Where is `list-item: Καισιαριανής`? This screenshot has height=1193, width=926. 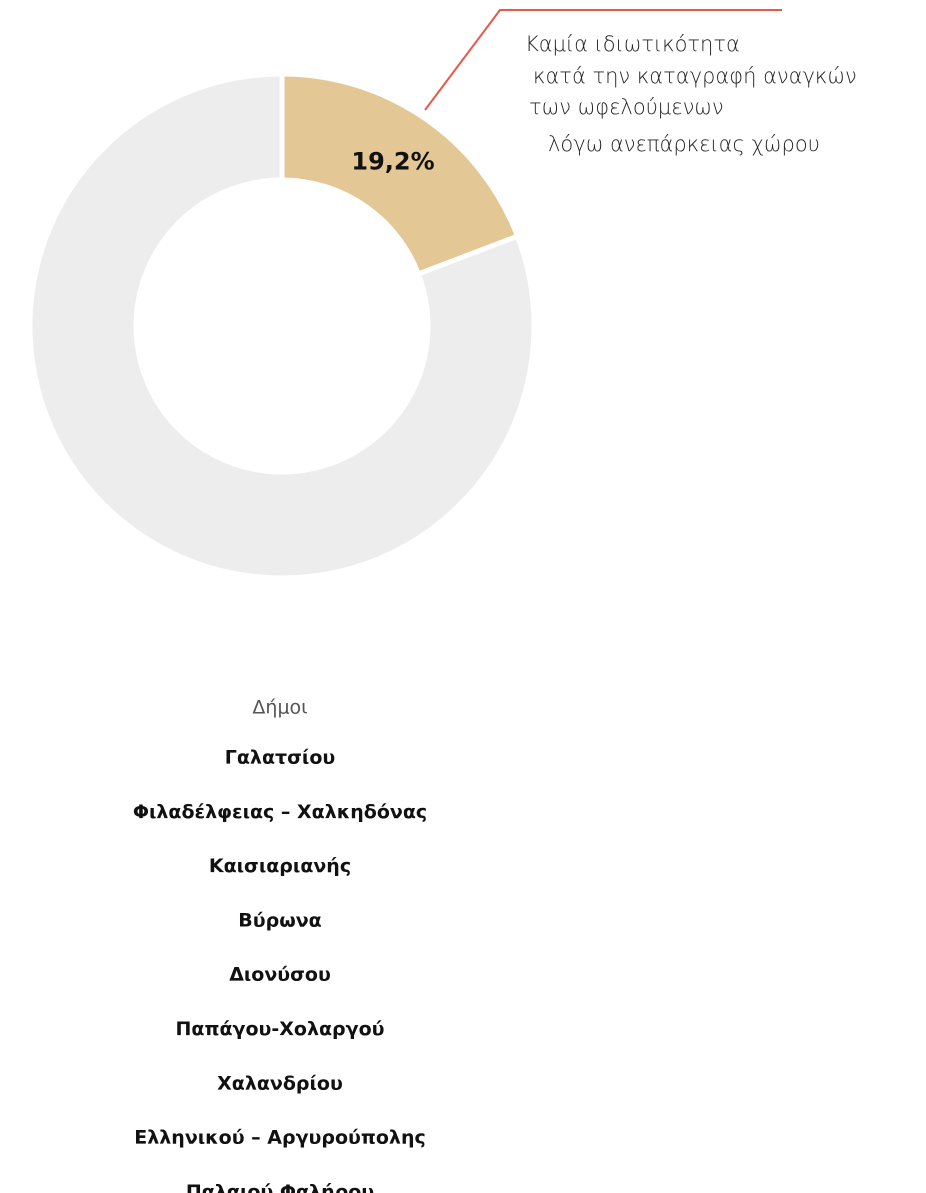
list-item: Καισιαριανής is located at coordinates (280, 866).